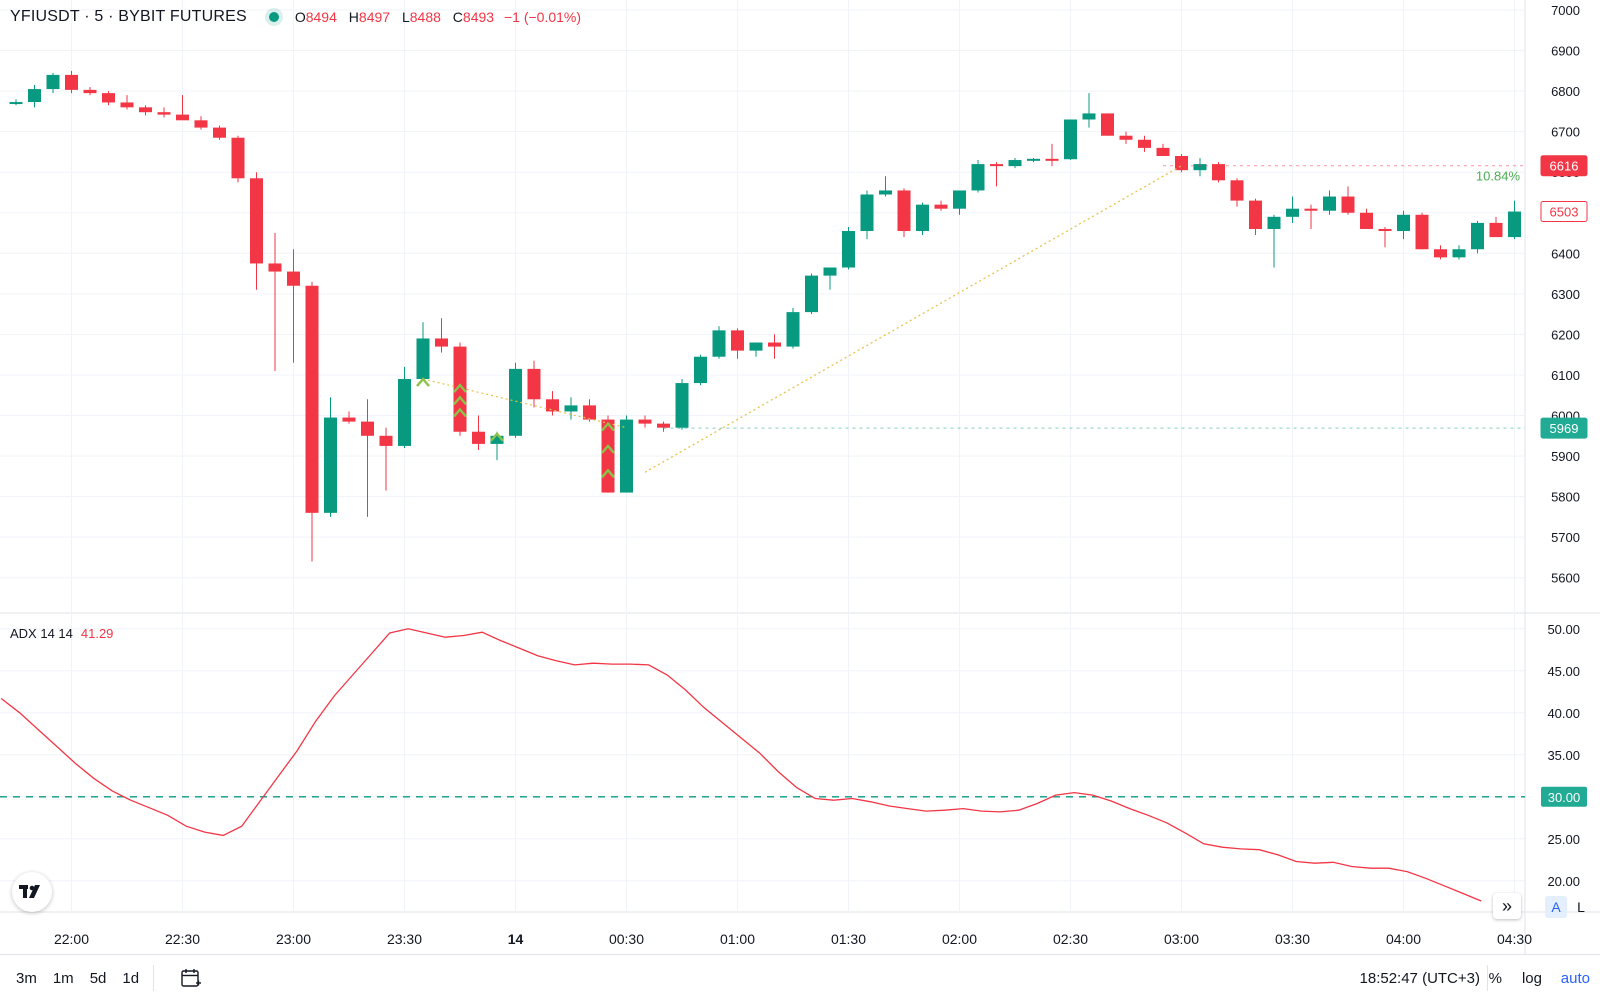  What do you see at coordinates (26, 978) in the screenshot?
I see `range-3m-button: 3m` at bounding box center [26, 978].